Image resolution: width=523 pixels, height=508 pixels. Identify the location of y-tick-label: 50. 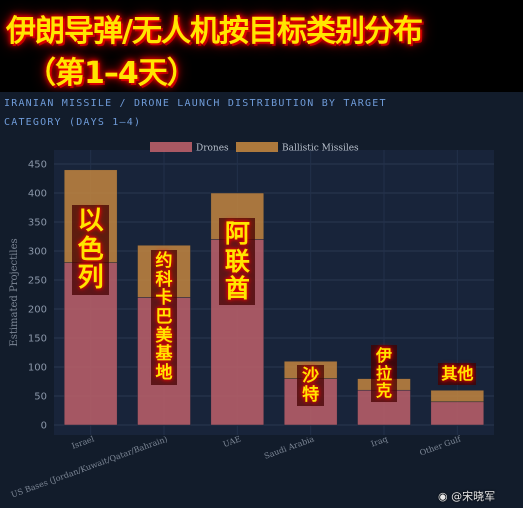
(40, 397).